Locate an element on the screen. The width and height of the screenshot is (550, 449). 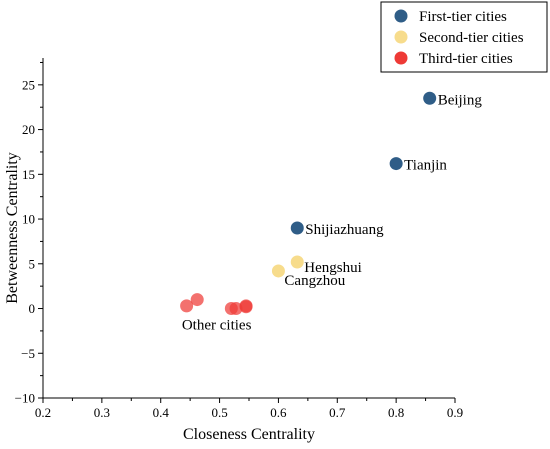
point-label: Tianjin is located at coordinates (425, 166).